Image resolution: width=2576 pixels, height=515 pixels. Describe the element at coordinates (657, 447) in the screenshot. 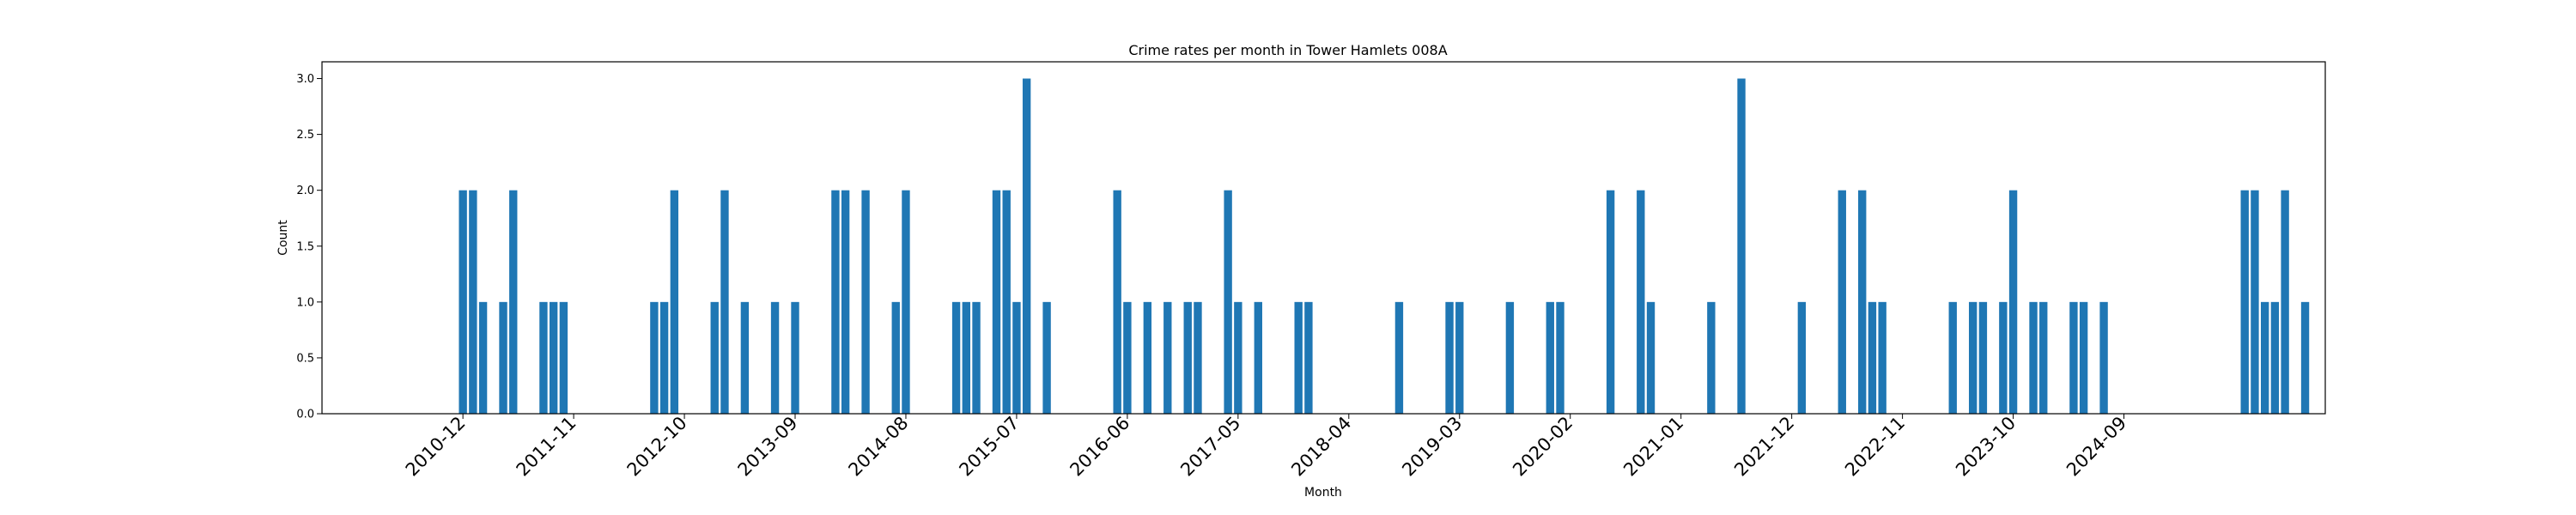

I see `x-tick-label: 2012-10` at that location.